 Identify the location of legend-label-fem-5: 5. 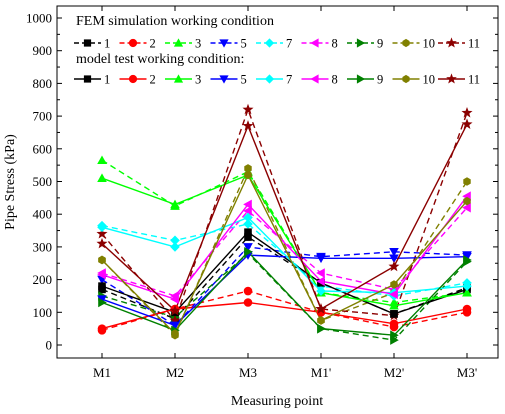
(244, 44).